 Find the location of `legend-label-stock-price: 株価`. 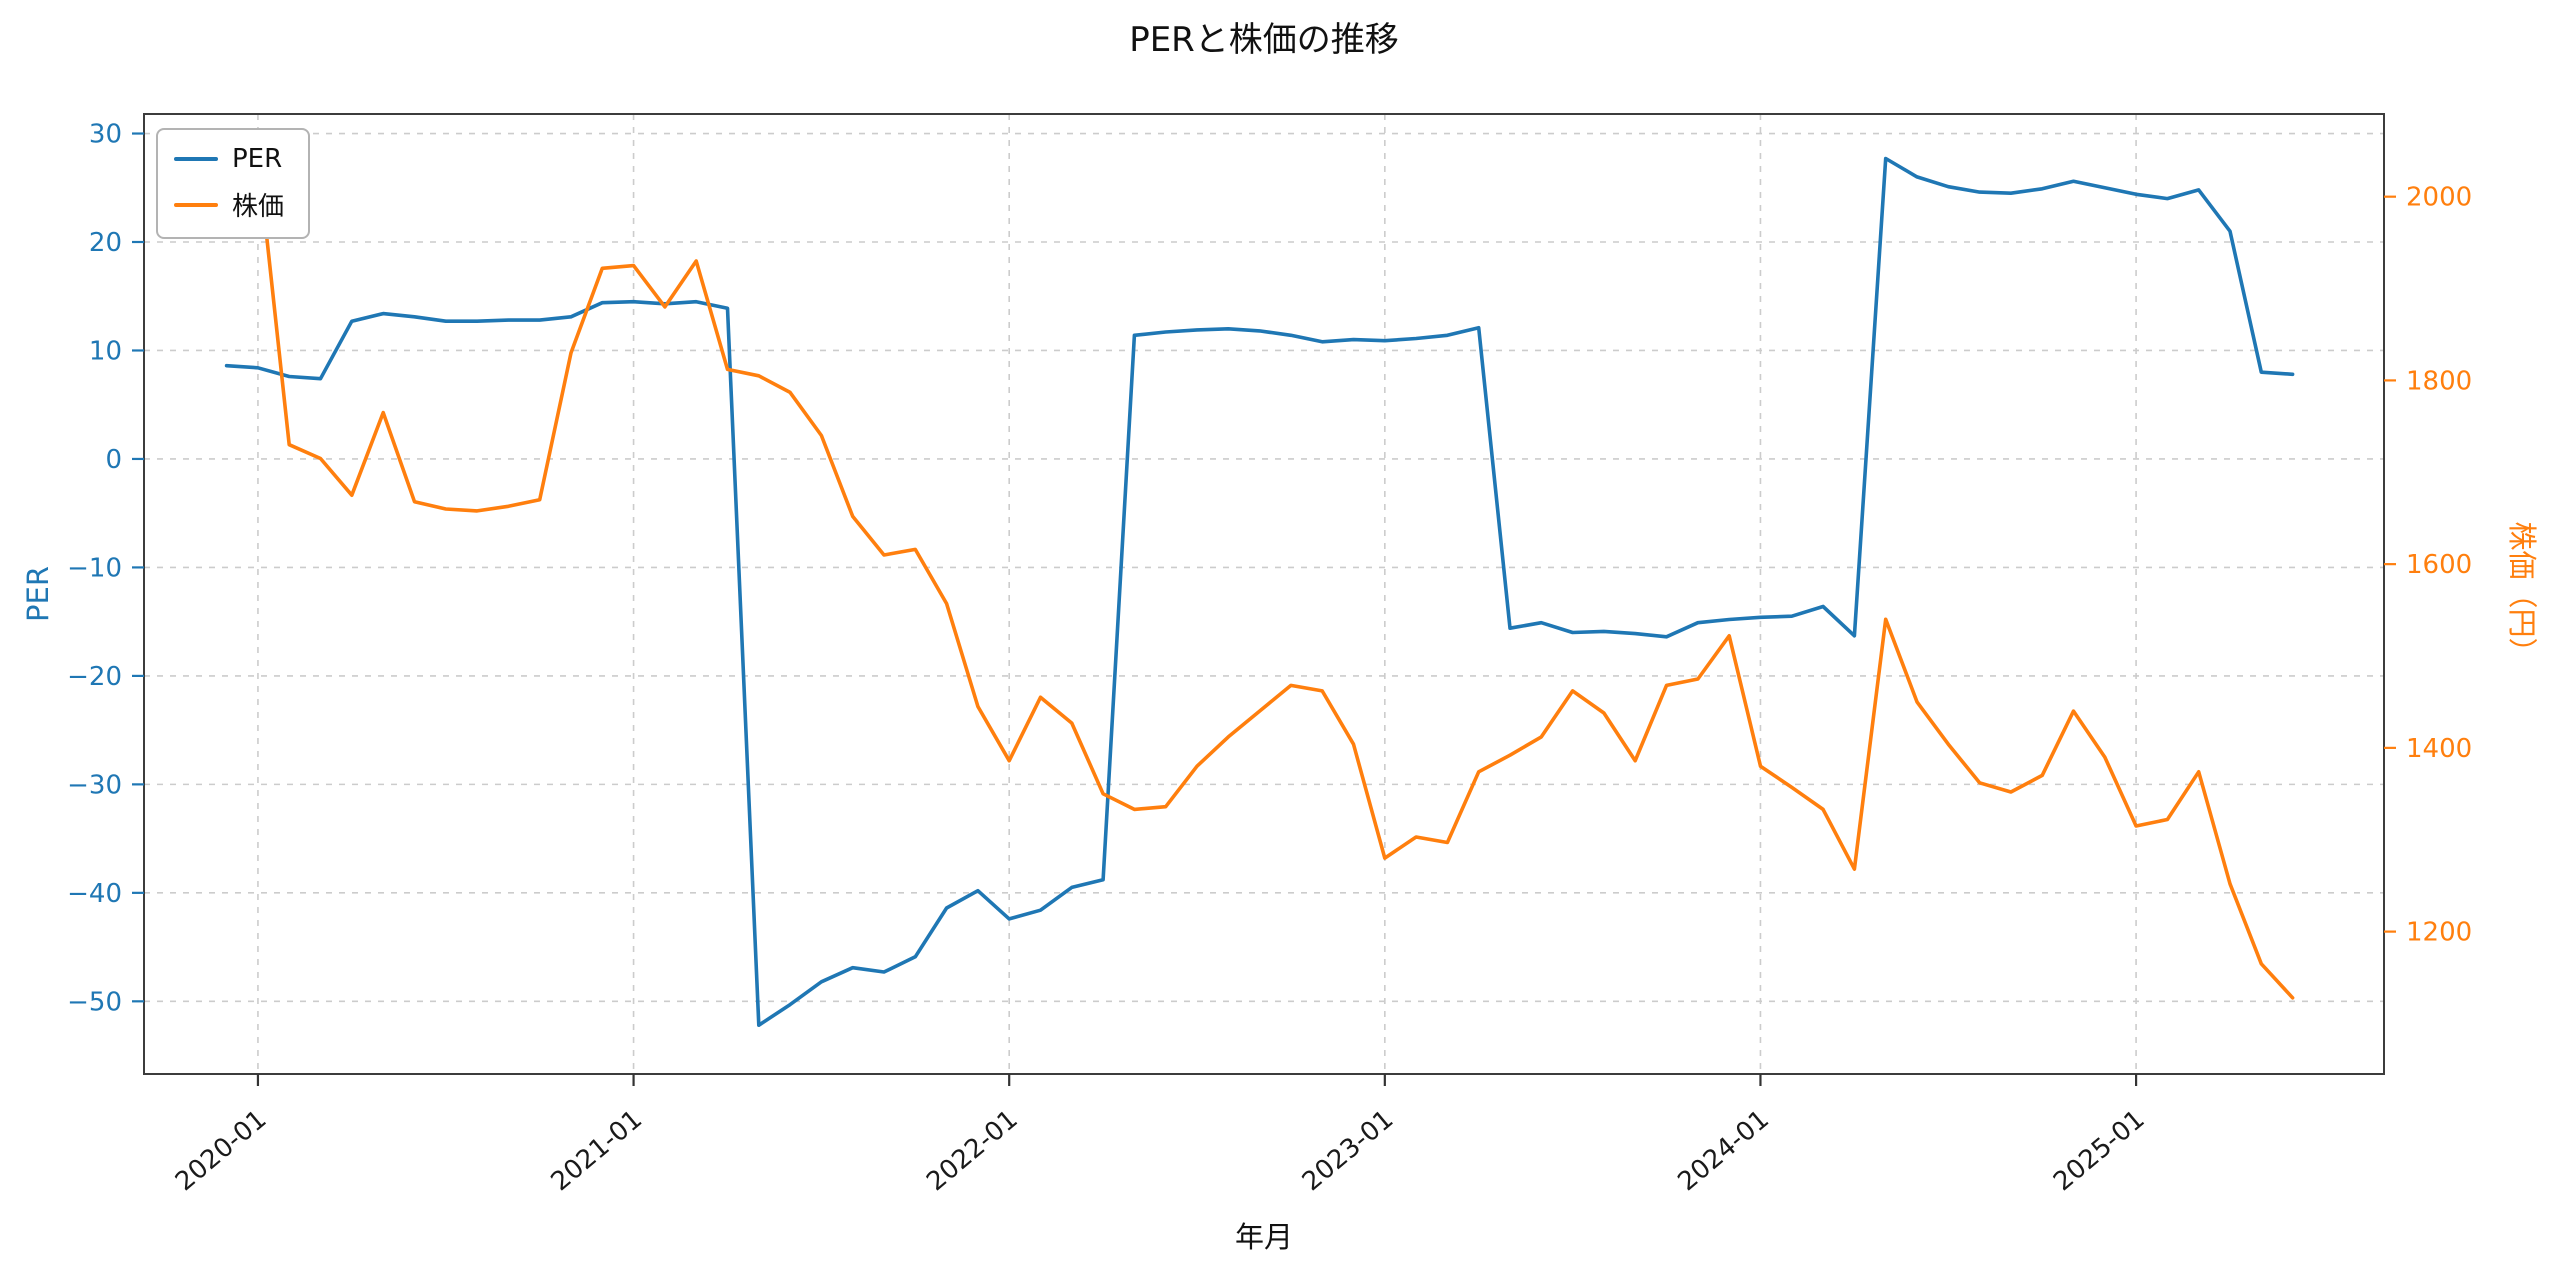

legend-label-stock-price: 株価 is located at coordinates (258, 207).